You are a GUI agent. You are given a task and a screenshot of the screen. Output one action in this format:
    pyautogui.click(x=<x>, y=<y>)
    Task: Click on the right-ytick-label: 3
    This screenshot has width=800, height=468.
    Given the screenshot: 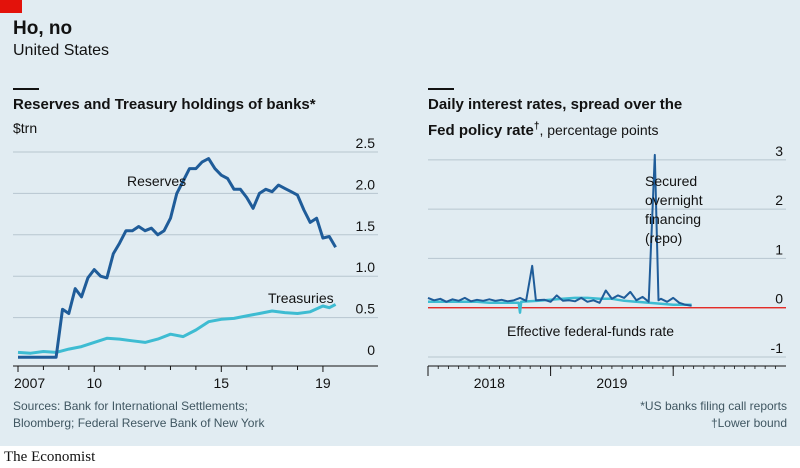 What is the action you would take?
    pyautogui.click(x=779, y=151)
    